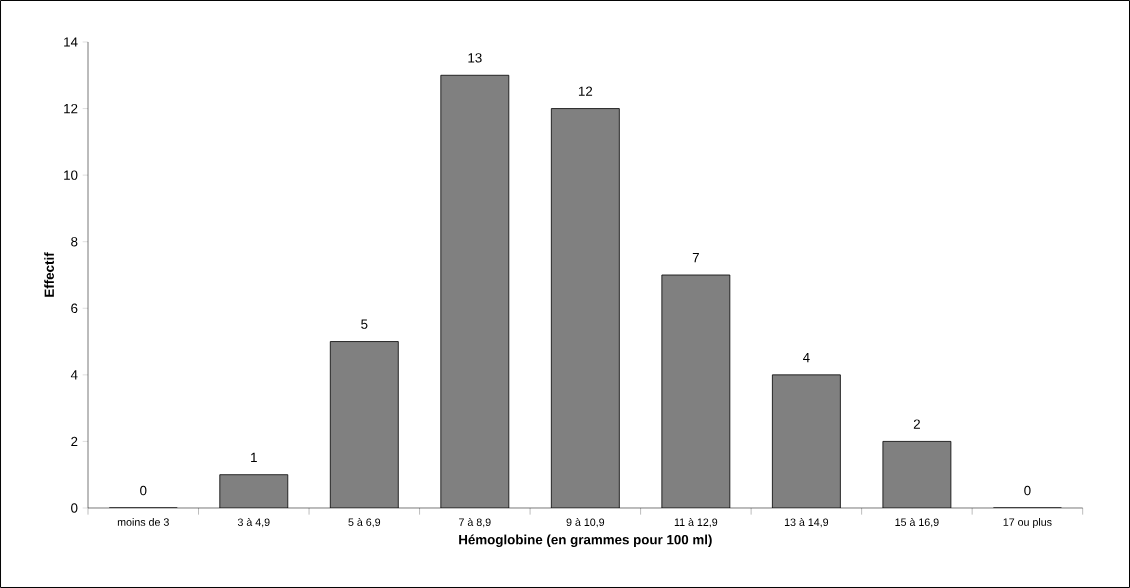  I want to click on data-label: 4, so click(806, 357).